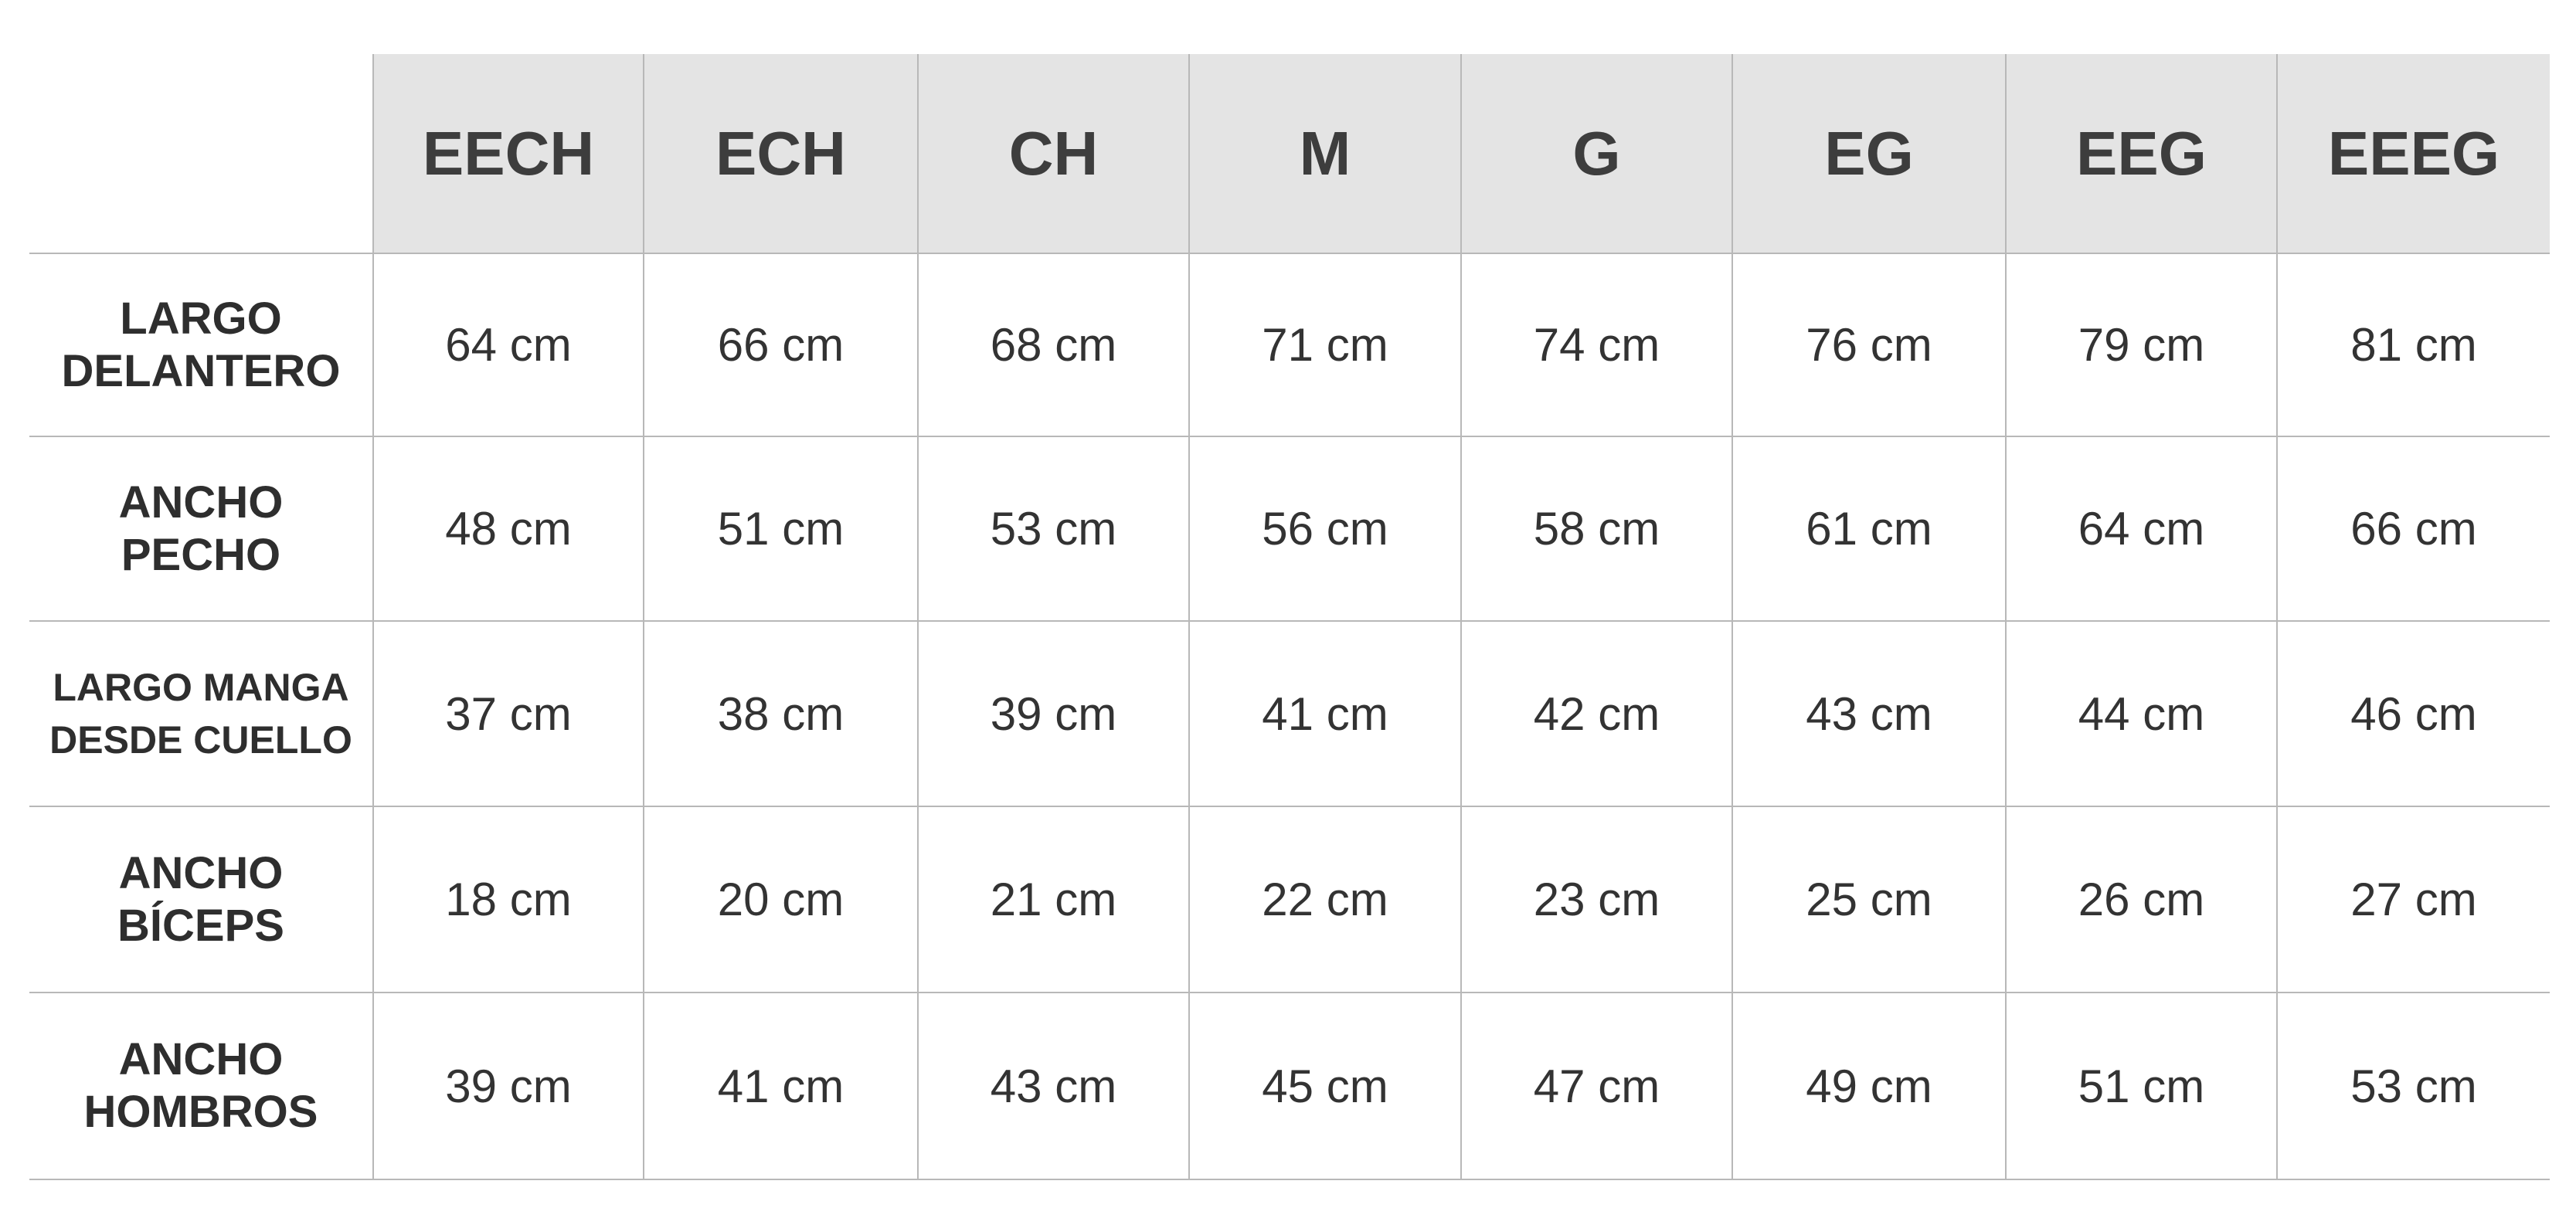 The image size is (2576, 1208). Describe the element at coordinates (1868, 1086) in the screenshot. I see `measurement-cell: 49 cm` at that location.